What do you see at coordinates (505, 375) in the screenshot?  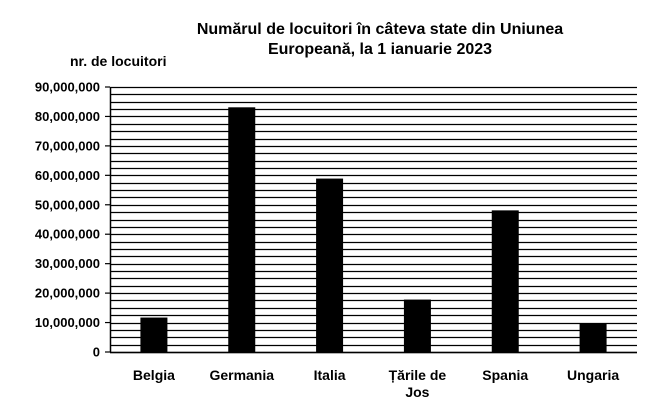 I see `x-category-label: Spania` at bounding box center [505, 375].